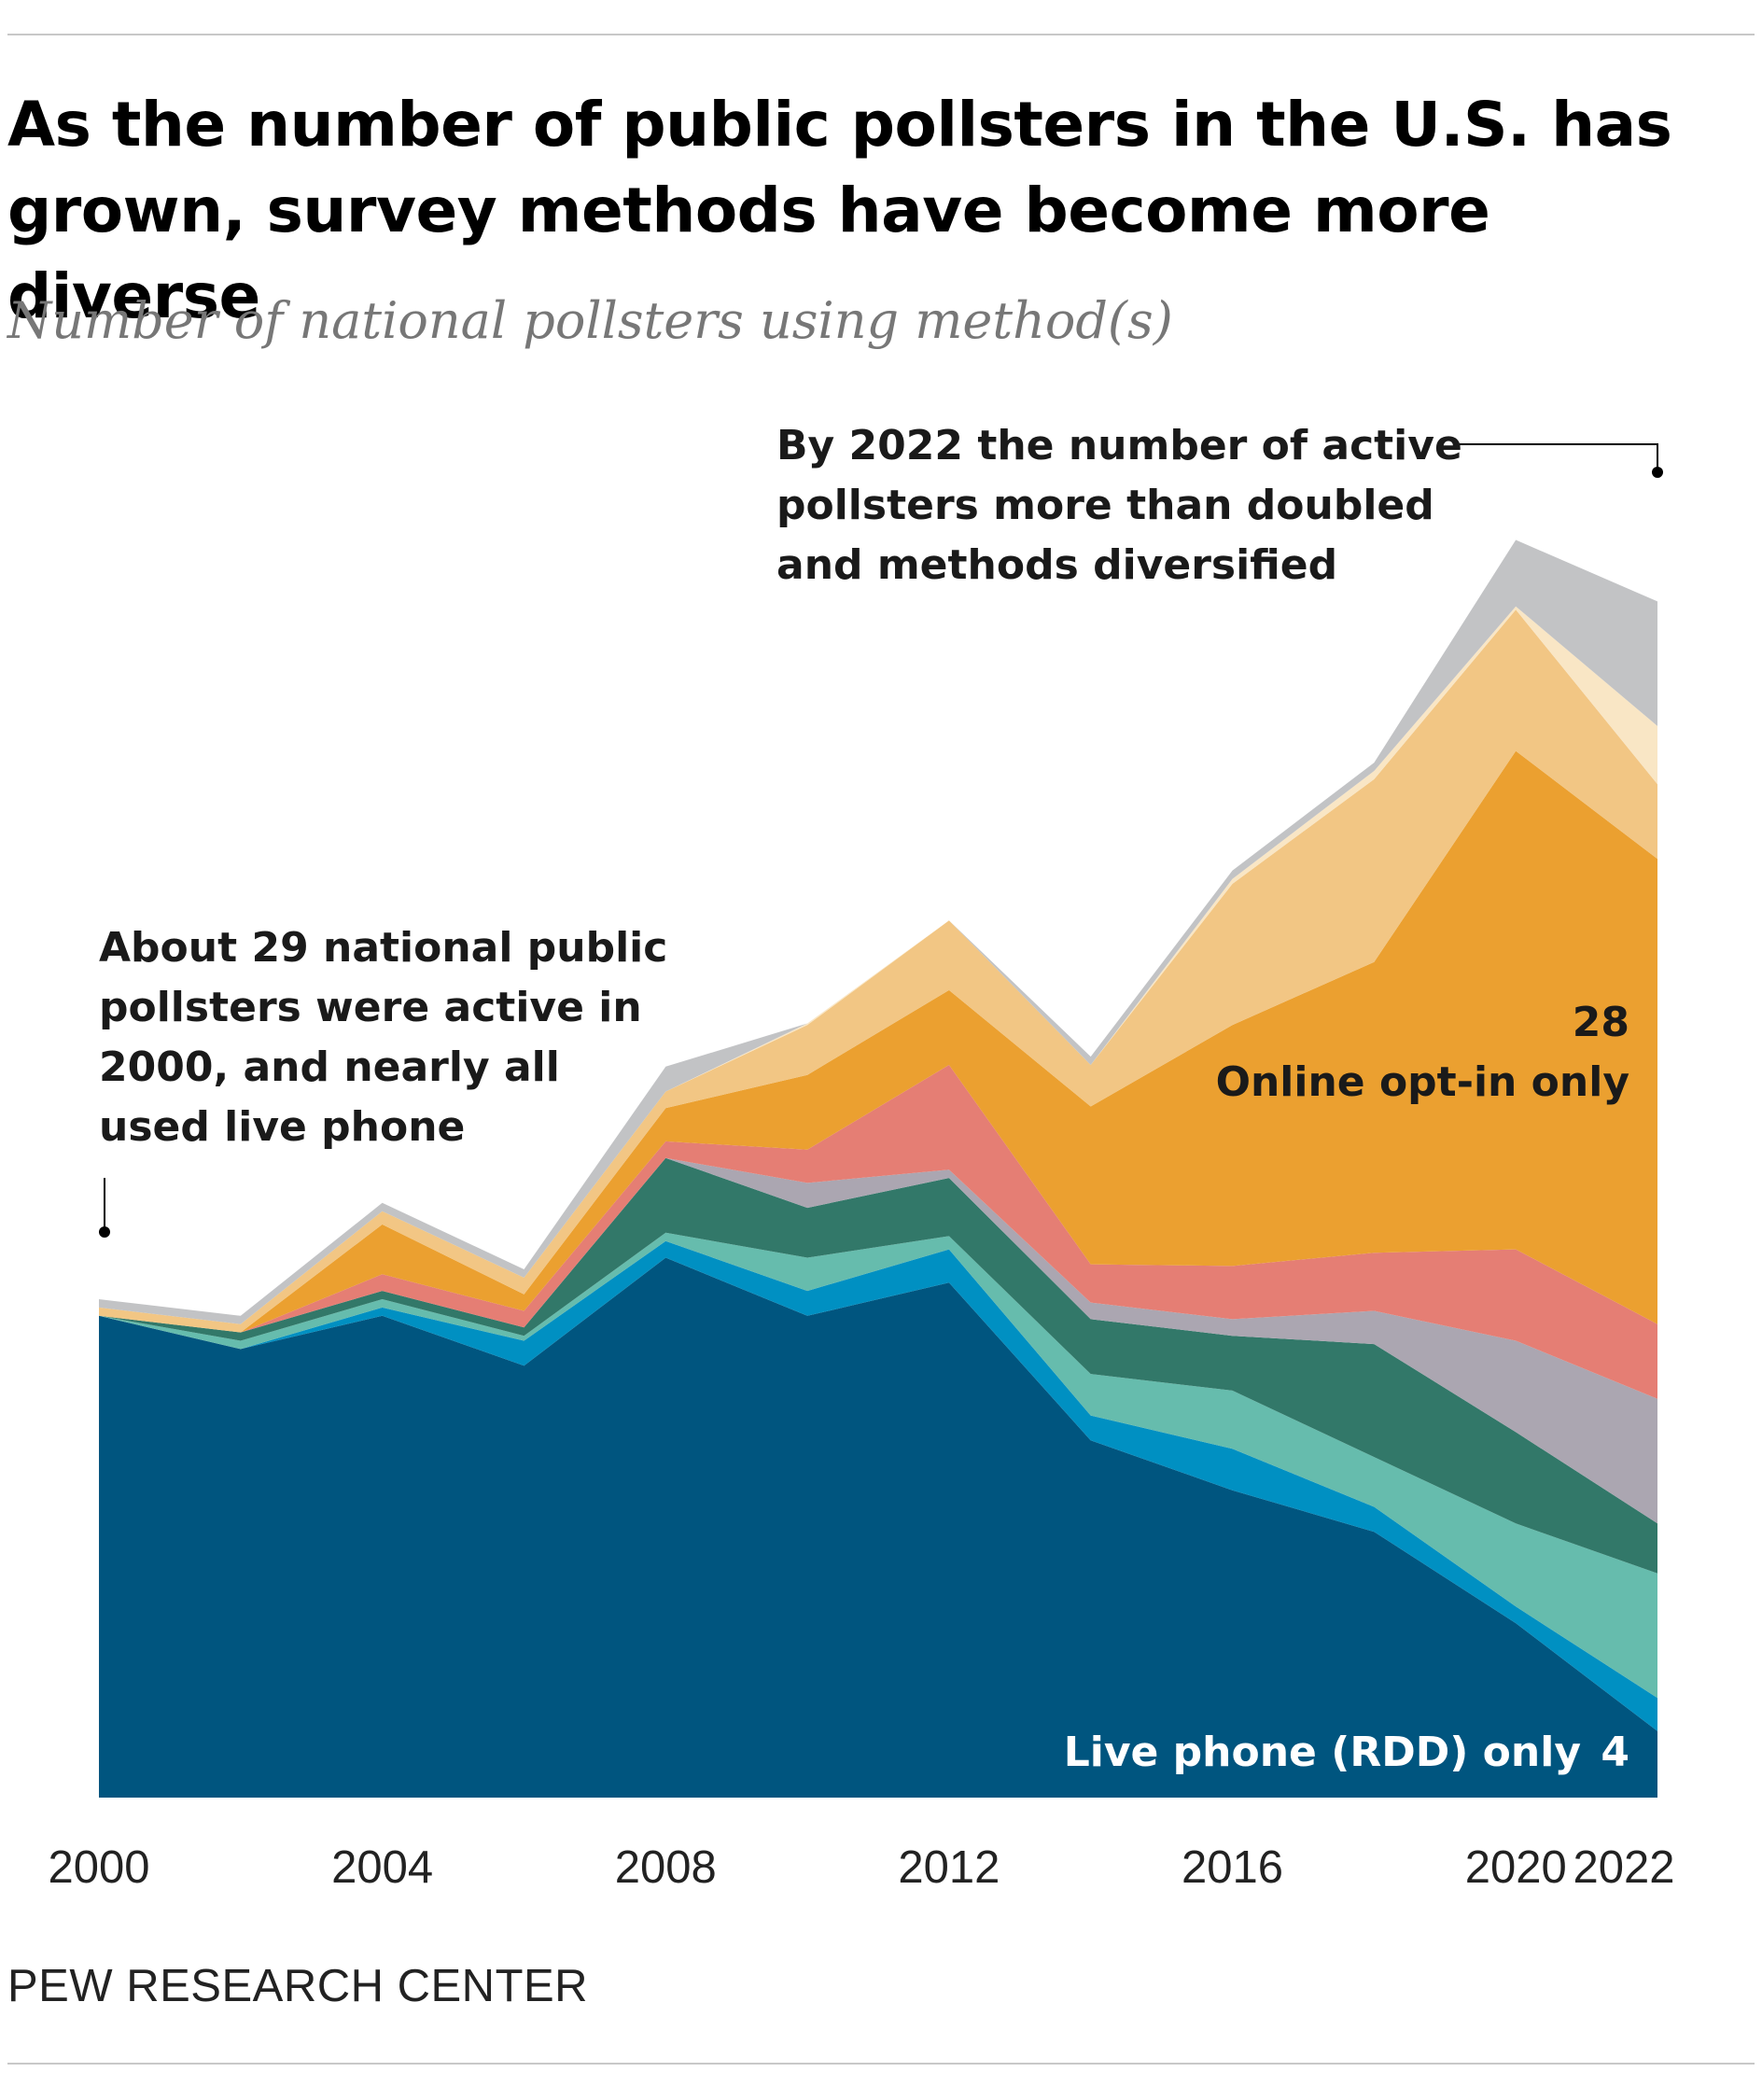 The height and width of the screenshot is (2100, 1762). Describe the element at coordinates (1119, 445) in the screenshot. I see `annotation-2022-line-1: By 2022 the number of active` at that location.